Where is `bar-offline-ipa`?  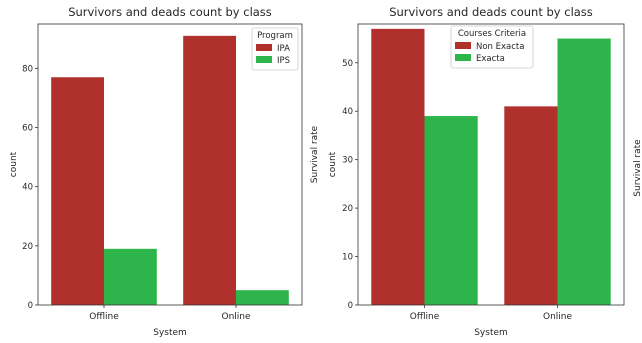
bar-offline-ipa is located at coordinates (77, 191).